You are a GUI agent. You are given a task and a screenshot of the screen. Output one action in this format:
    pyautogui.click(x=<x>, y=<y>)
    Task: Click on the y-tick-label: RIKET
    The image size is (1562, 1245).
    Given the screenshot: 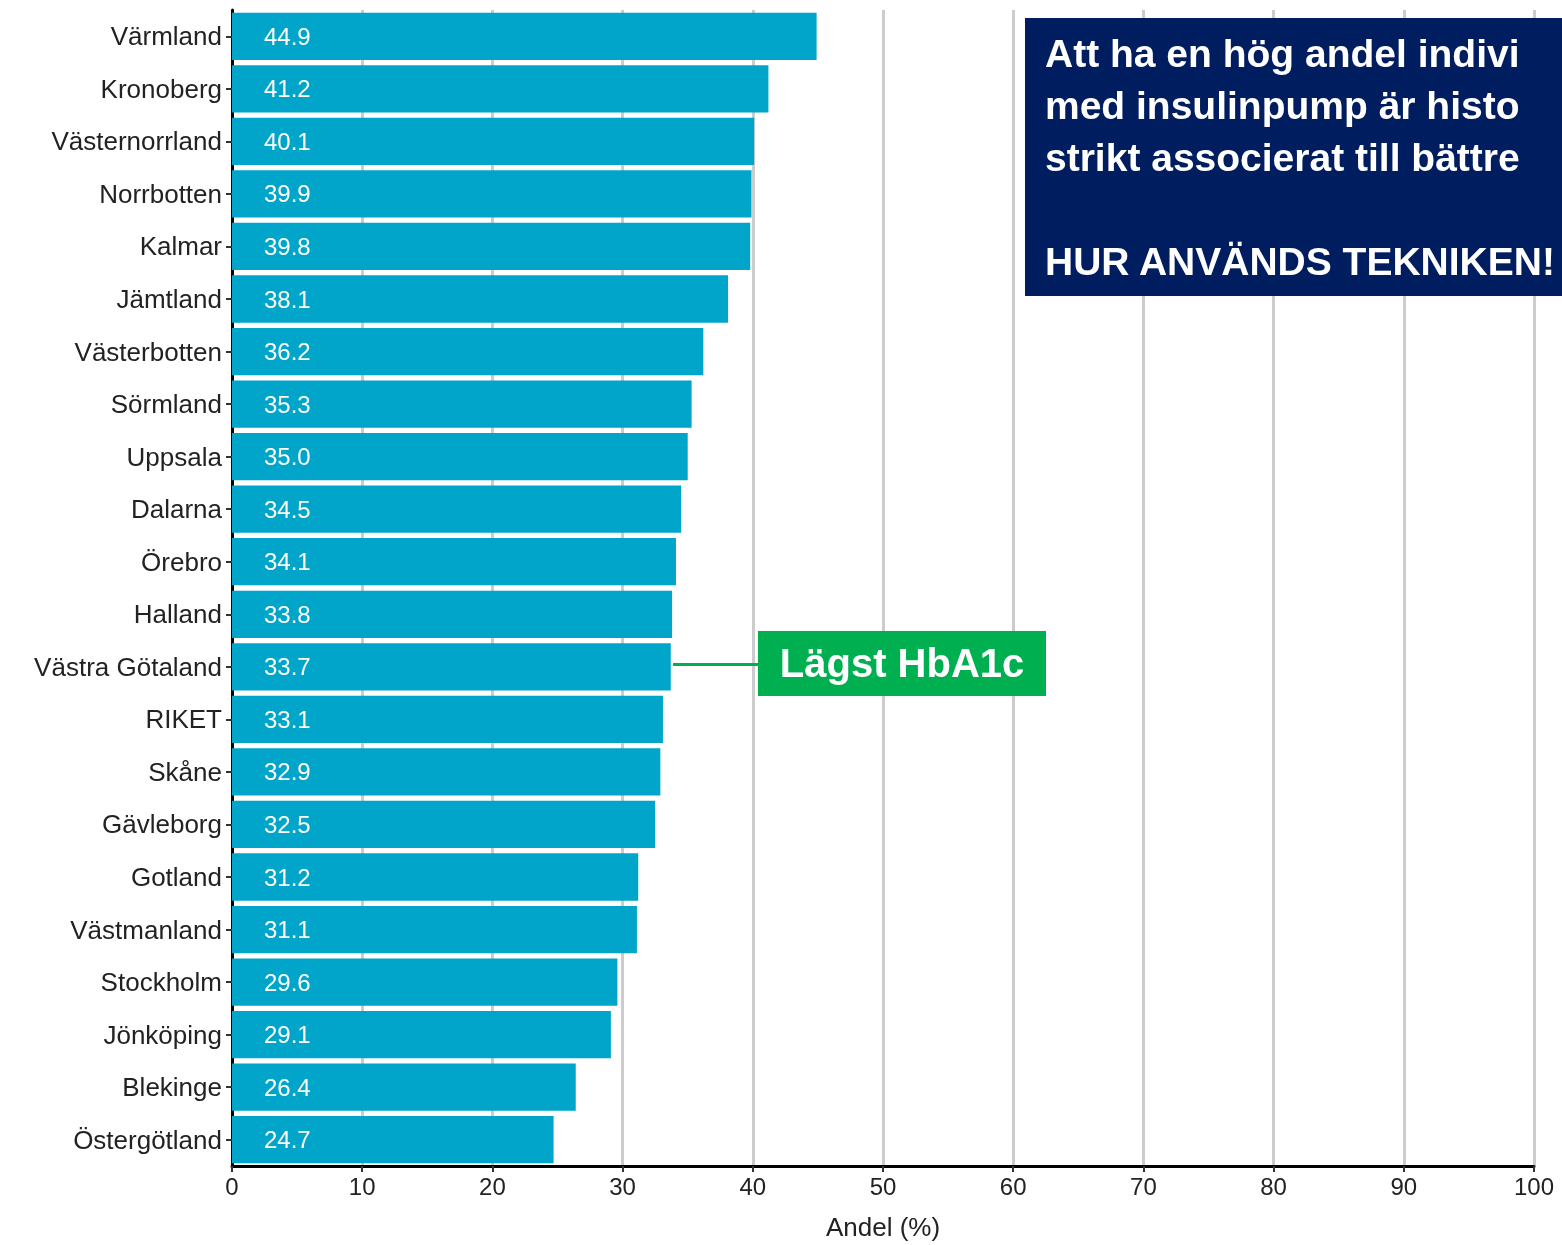 What is the action you would take?
    pyautogui.click(x=184, y=719)
    